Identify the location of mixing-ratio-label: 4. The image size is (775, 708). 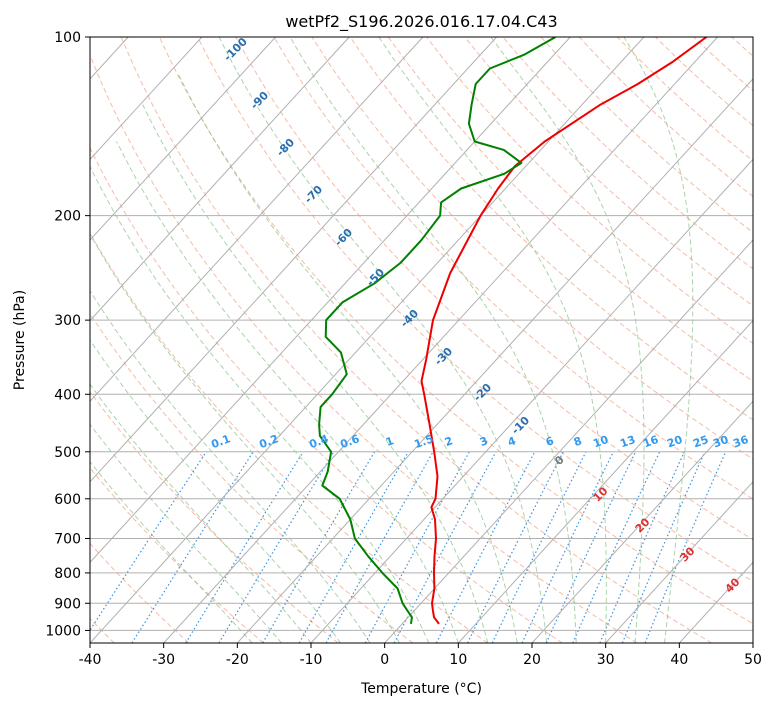
(512, 441).